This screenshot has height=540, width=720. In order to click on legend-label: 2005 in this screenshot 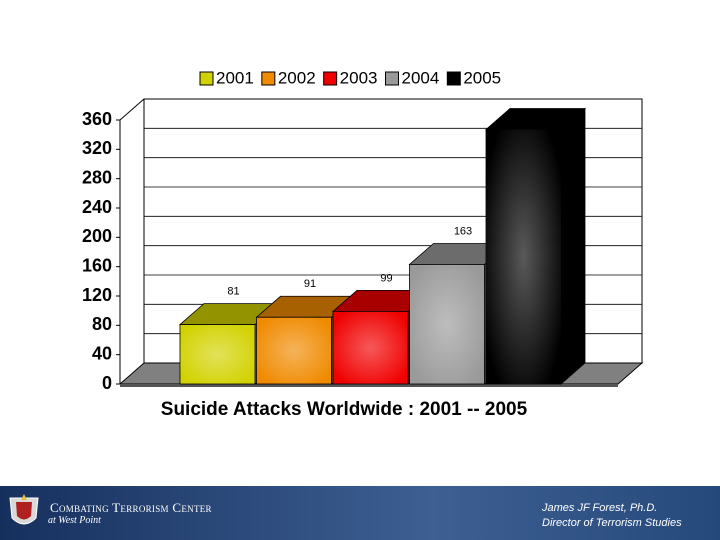, I will do `click(482, 77)`.